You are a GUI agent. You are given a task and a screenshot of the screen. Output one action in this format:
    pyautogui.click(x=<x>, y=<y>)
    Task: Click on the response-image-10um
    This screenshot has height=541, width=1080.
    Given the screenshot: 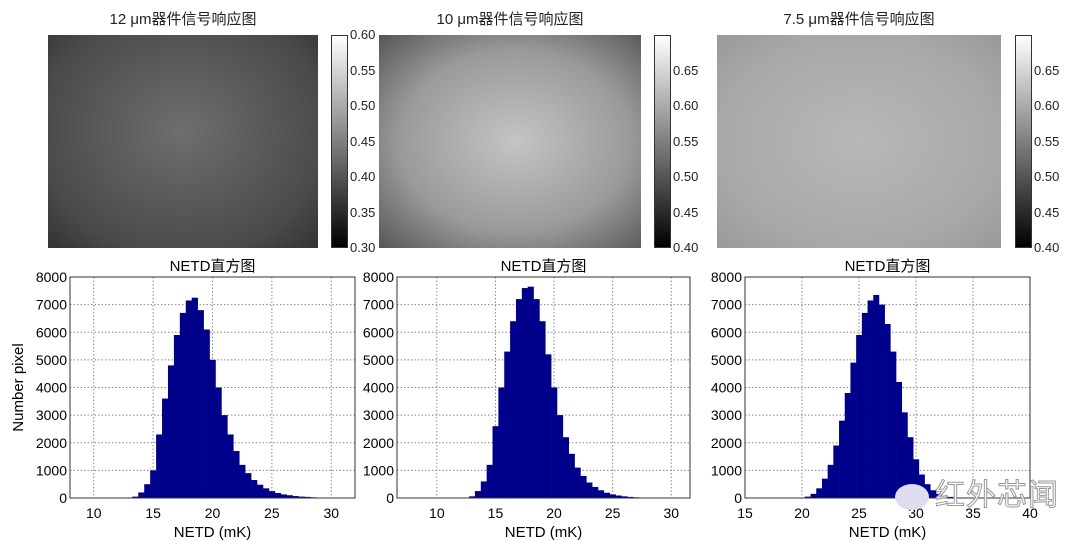 What is the action you would take?
    pyautogui.click(x=510, y=141)
    